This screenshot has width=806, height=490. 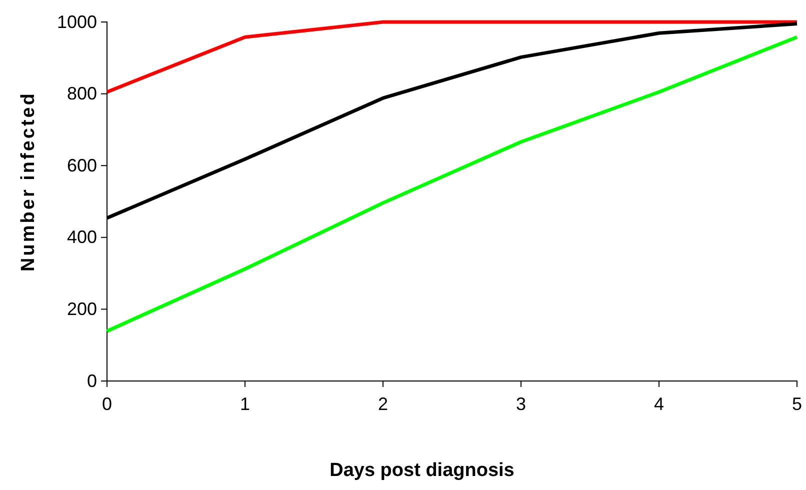 What do you see at coordinates (659, 404) in the screenshot?
I see `x-tick-label: 4` at bounding box center [659, 404].